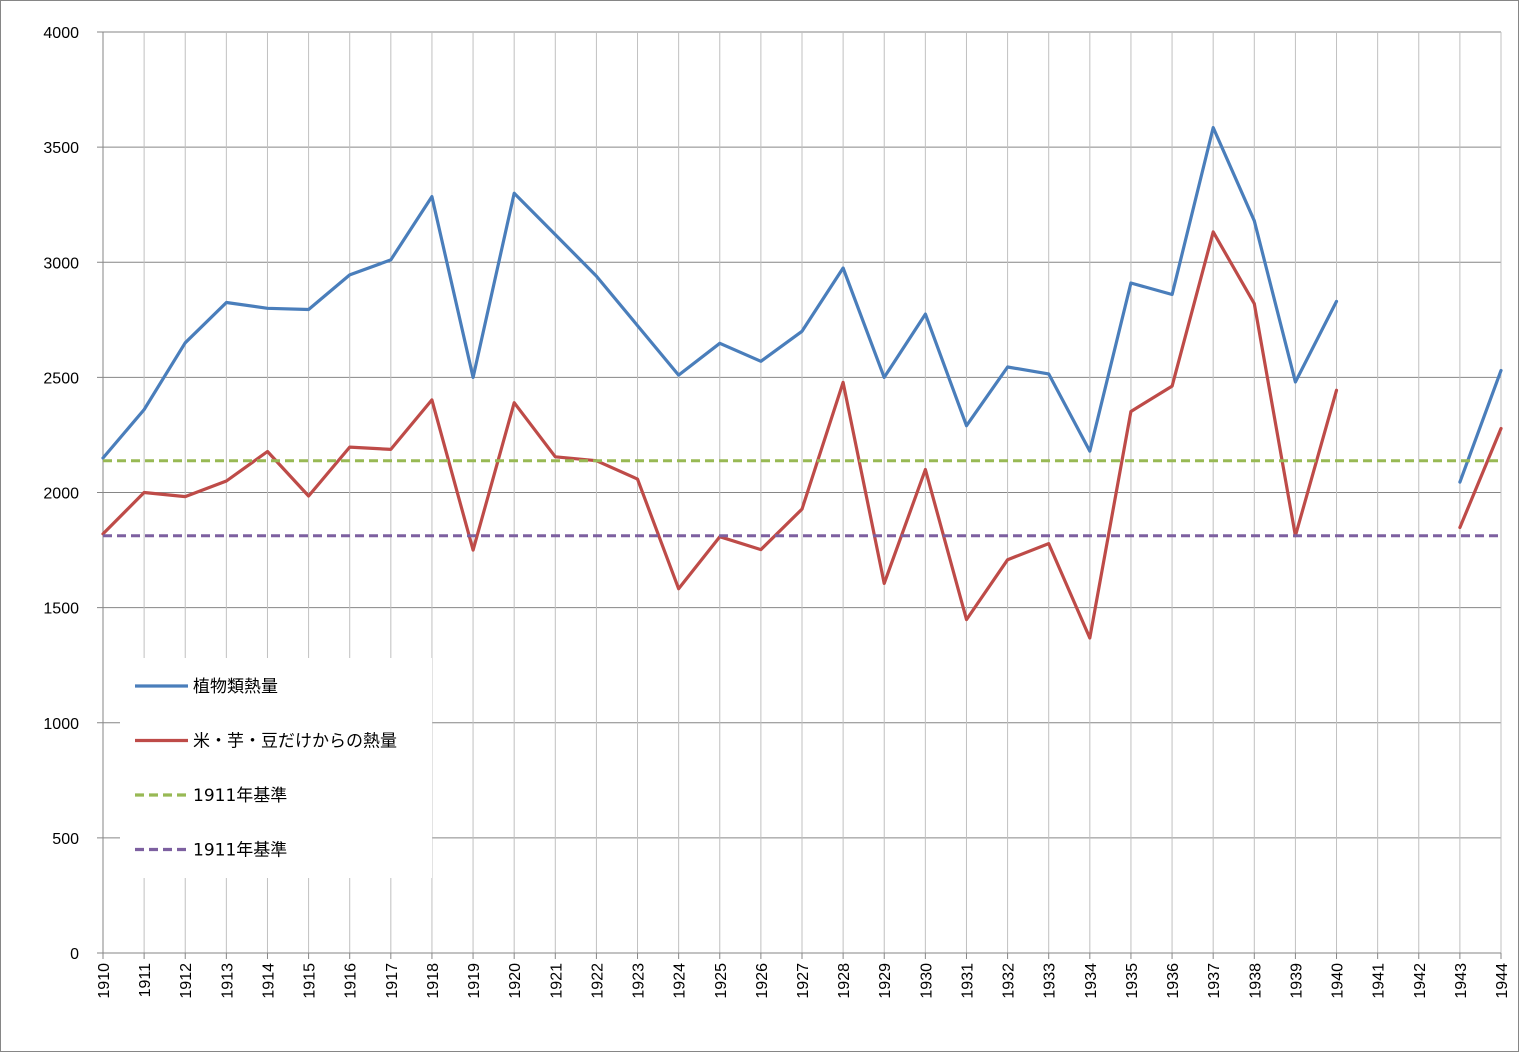 The width and height of the screenshot is (1519, 1052). Describe the element at coordinates (235, 687) in the screenshot. I see `legend-label: 植物類熱量` at that location.